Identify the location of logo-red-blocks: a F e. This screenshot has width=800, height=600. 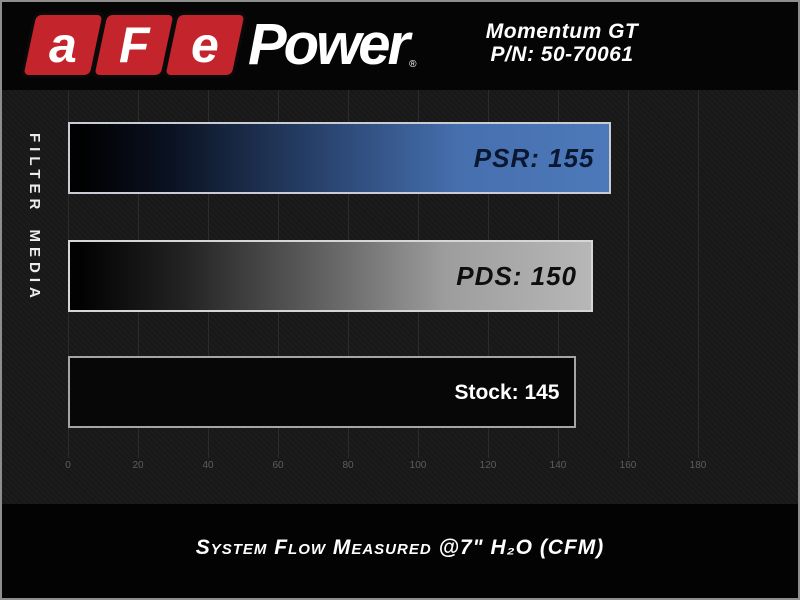
(134, 45).